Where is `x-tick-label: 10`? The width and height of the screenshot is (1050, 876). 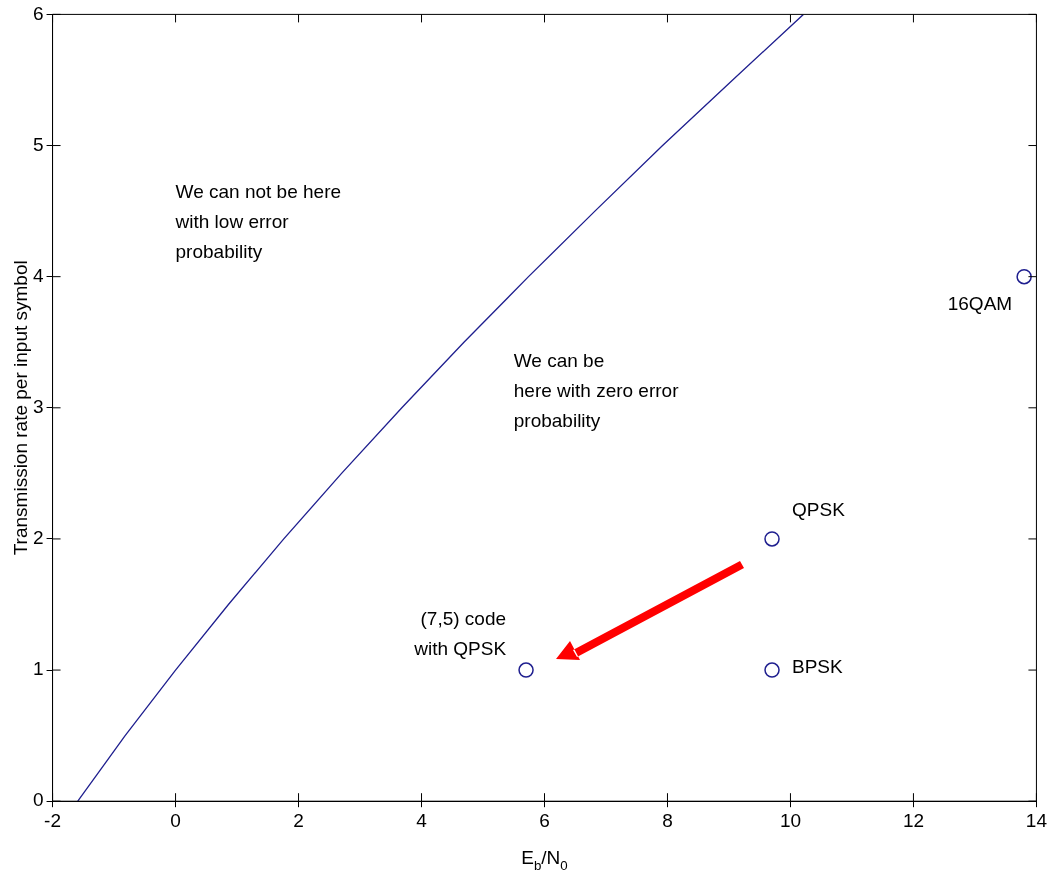
x-tick-label: 10 is located at coordinates (790, 820).